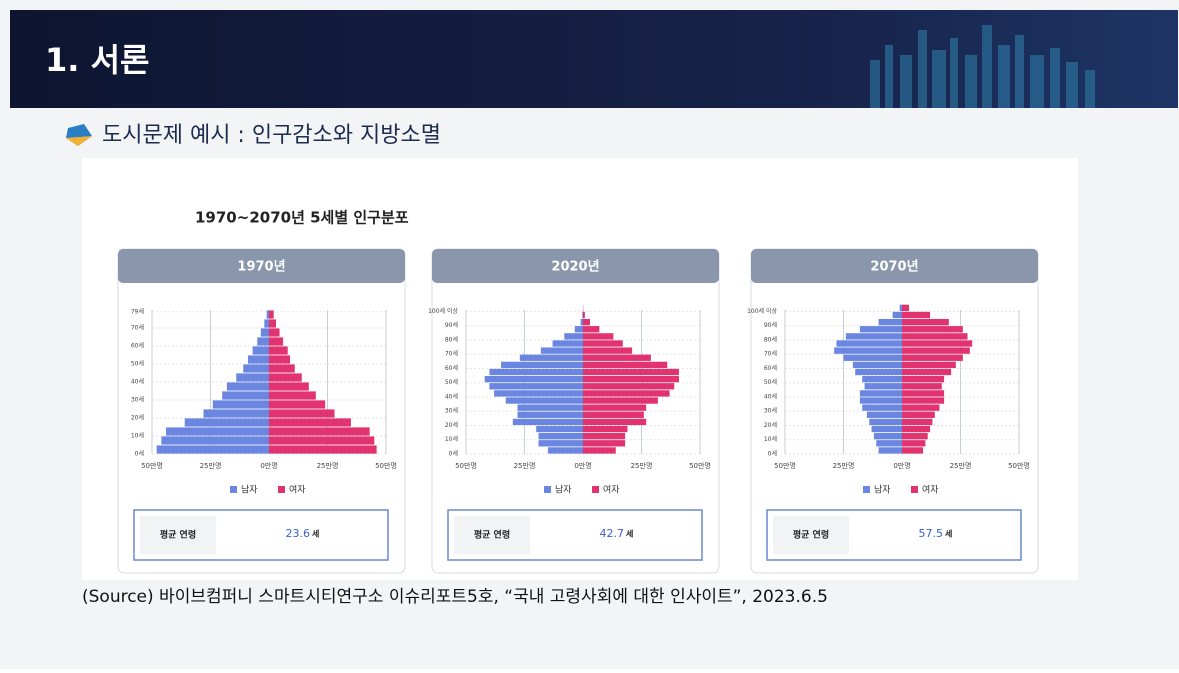 Image resolution: width=1179 pixels, height=673 pixels. Describe the element at coordinates (762, 311) in the screenshot. I see `y-tick-label: 100세 이상` at that location.